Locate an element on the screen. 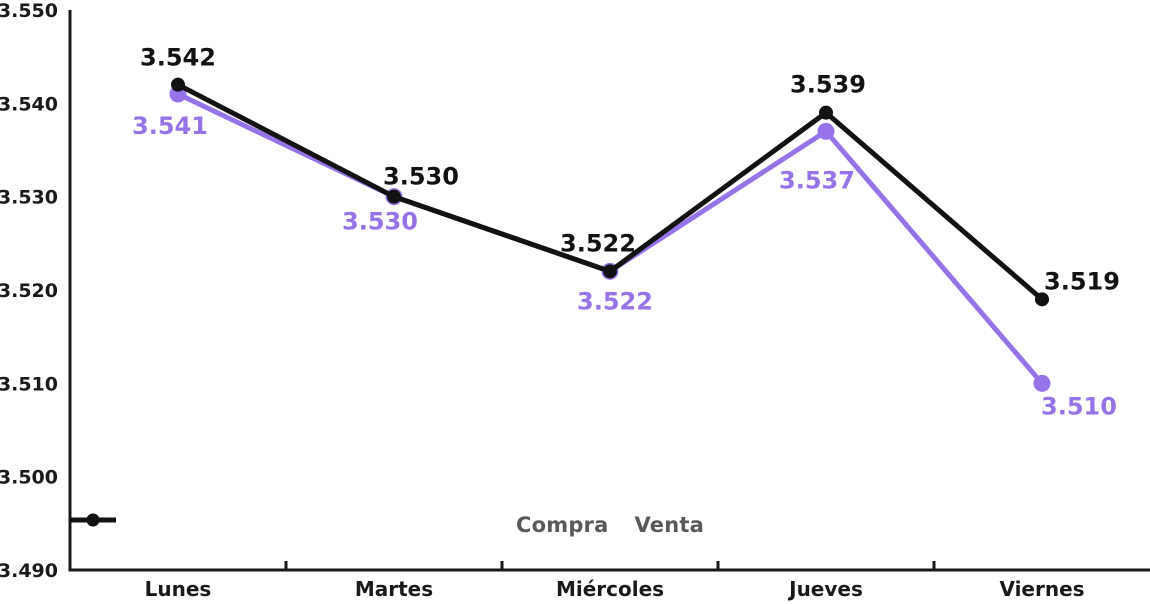 The height and width of the screenshot is (604, 1150). x-axis-label-jueves: Jueves is located at coordinates (825, 589).